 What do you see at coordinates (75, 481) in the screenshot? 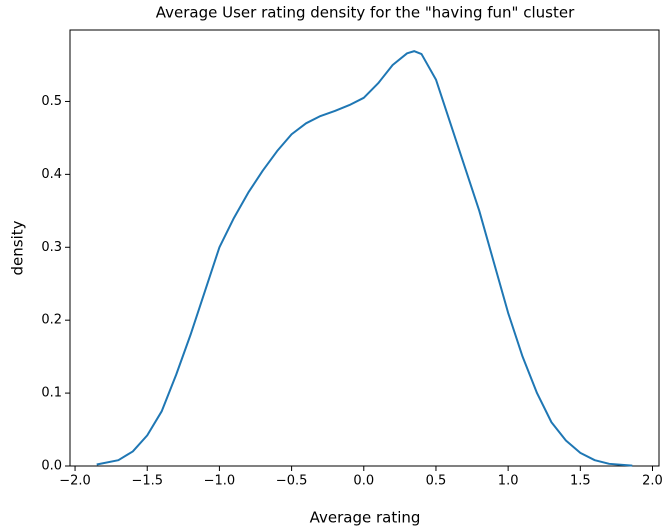
I see `x-tick-label: −2.0` at bounding box center [75, 481].